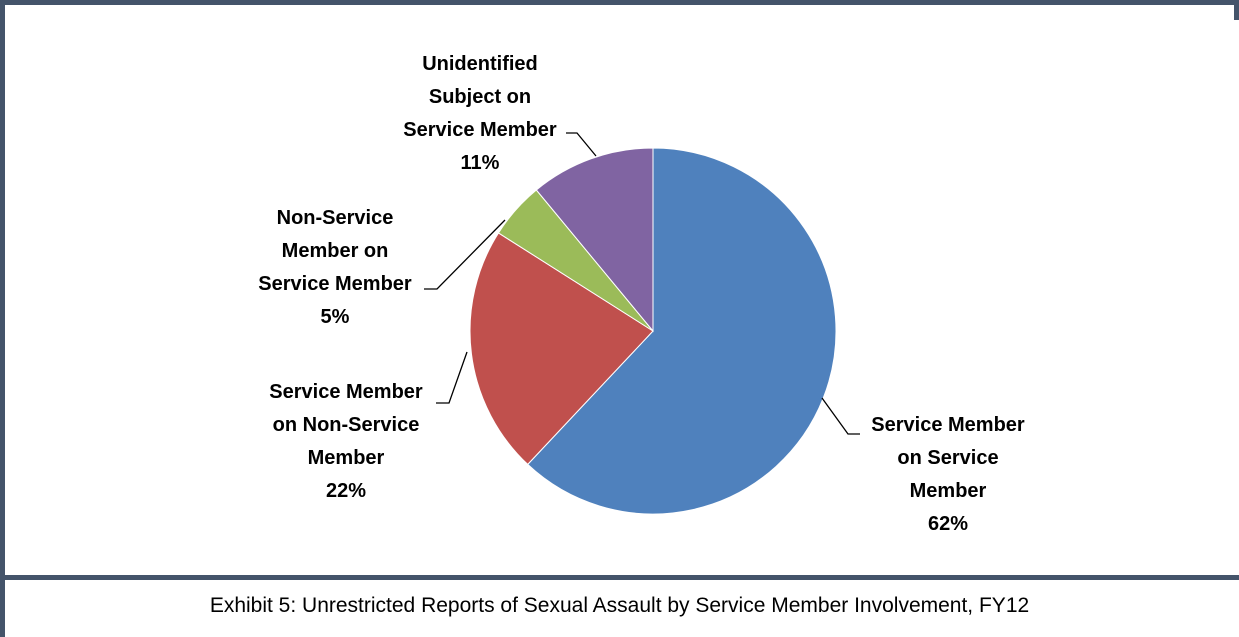 The height and width of the screenshot is (637, 1239). I want to click on slice-label-line-3: Service Member, so click(335, 284).